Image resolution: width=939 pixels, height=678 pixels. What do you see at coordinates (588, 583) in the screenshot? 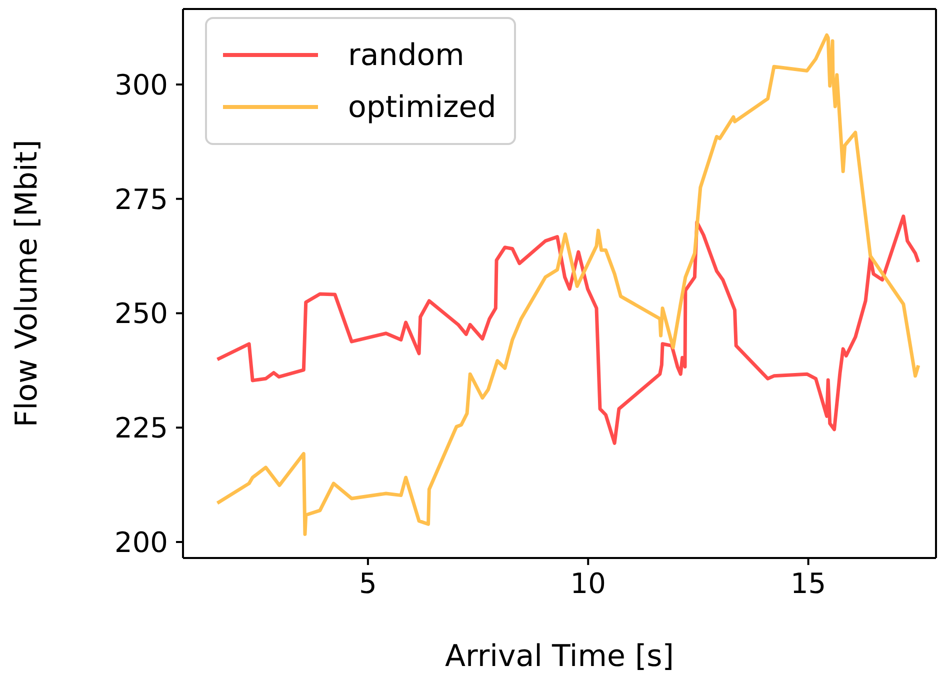
I see `x-tick-label: 10` at bounding box center [588, 583].